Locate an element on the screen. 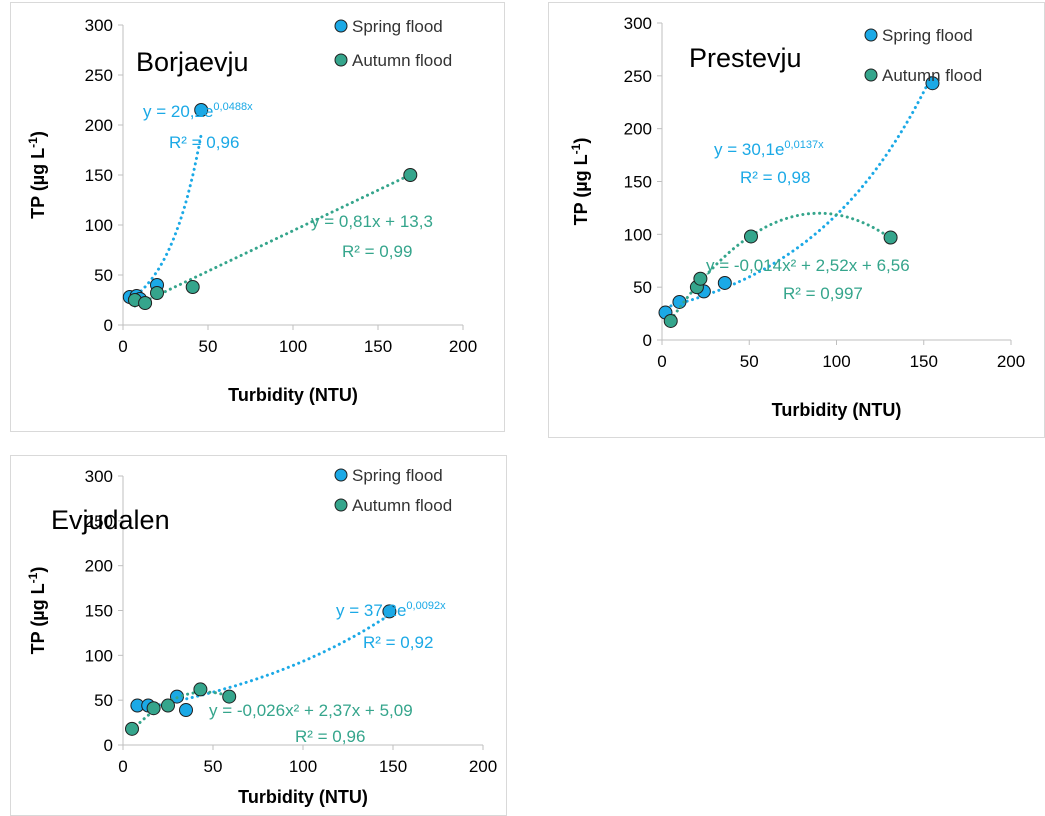  equation-main: y = 37,2e is located at coordinates (371, 610).